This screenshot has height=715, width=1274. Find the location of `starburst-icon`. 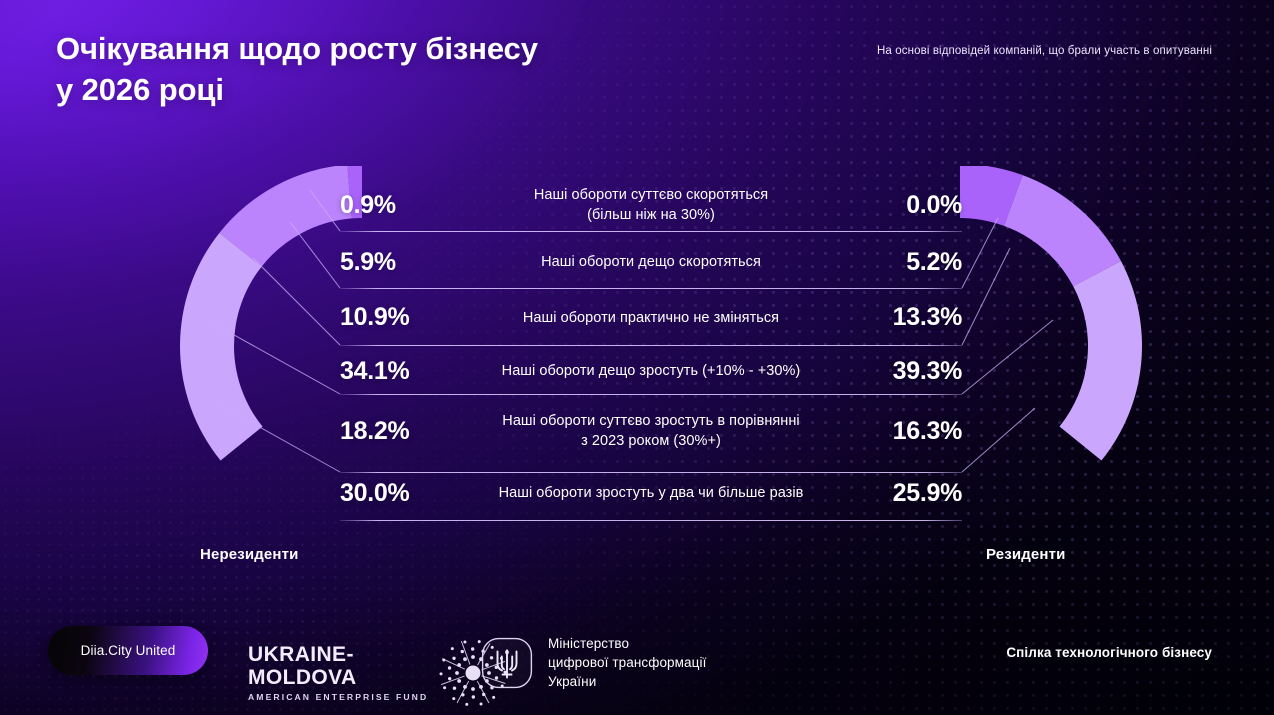

starburst-icon is located at coordinates (473, 673).